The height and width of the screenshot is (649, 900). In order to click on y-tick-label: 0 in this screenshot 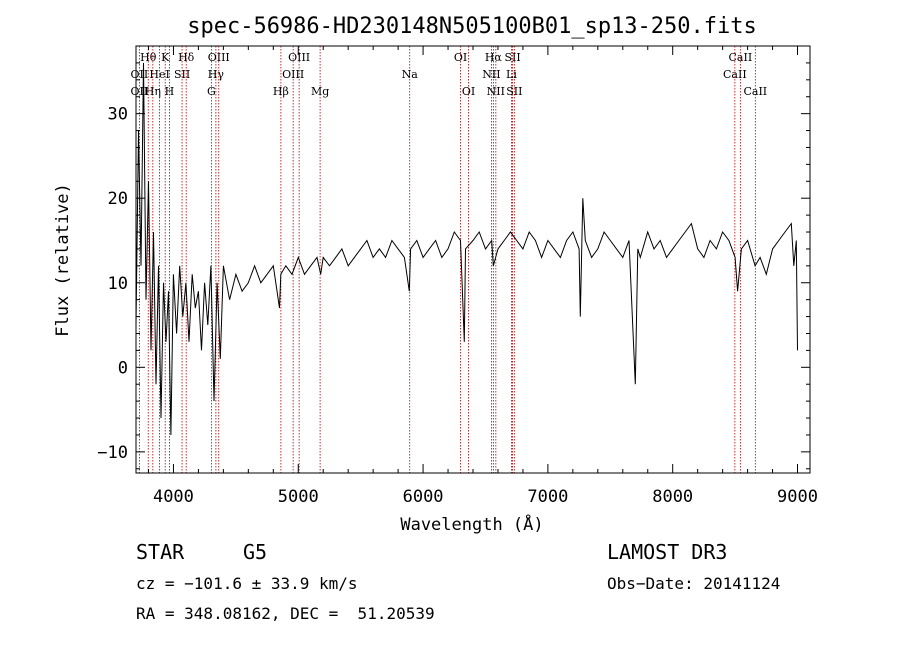, I will do `click(123, 368)`.